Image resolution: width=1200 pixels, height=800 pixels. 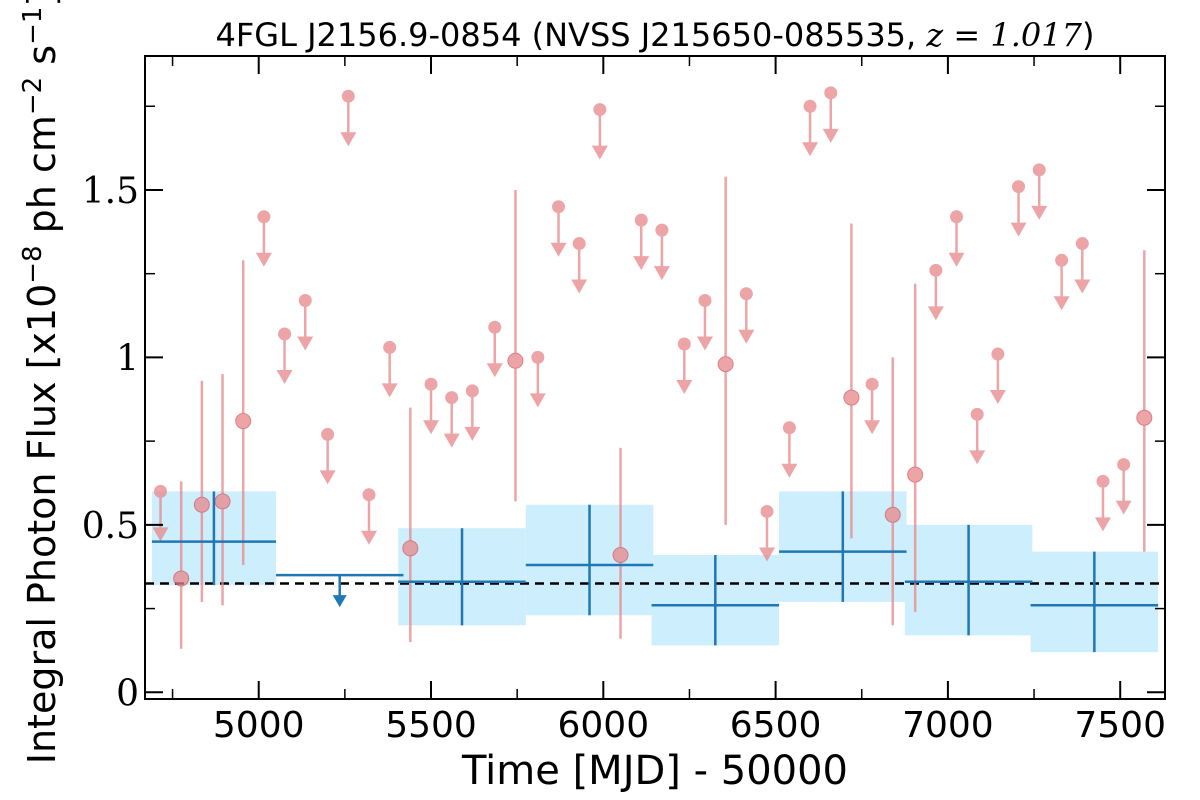 What do you see at coordinates (110, 191) in the screenshot?
I see `y-tick-label: 1.5` at bounding box center [110, 191].